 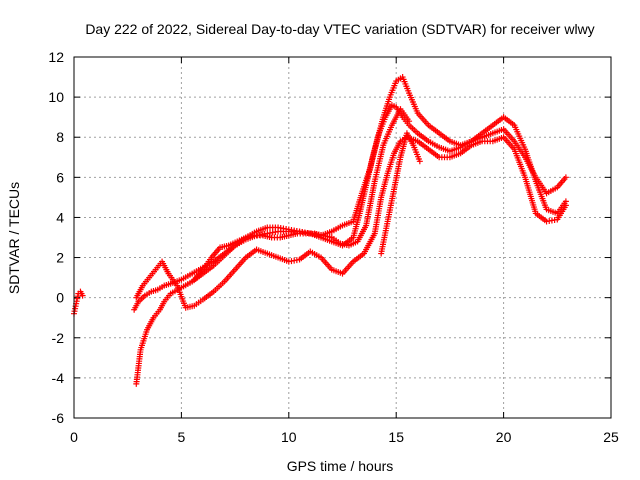 I want to click on x-tick-label: 15, so click(x=396, y=437).